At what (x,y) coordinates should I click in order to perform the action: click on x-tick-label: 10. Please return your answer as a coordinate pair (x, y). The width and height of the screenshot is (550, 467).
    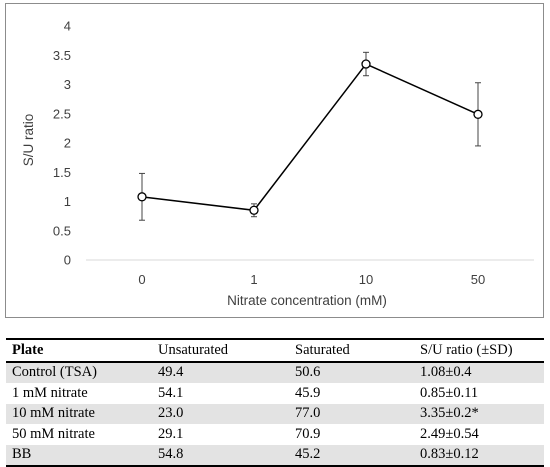
    Looking at the image, I should click on (366, 279).